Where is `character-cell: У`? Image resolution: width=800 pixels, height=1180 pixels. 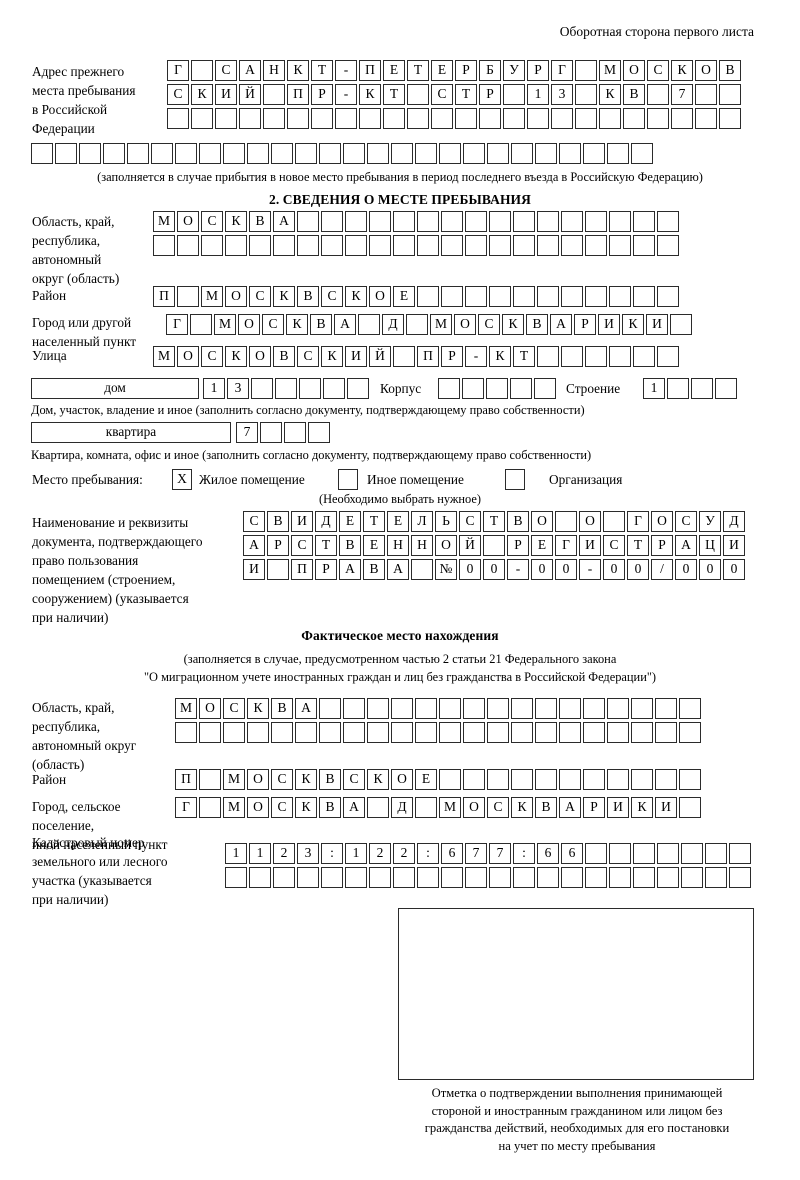 character-cell: У is located at coordinates (710, 521).